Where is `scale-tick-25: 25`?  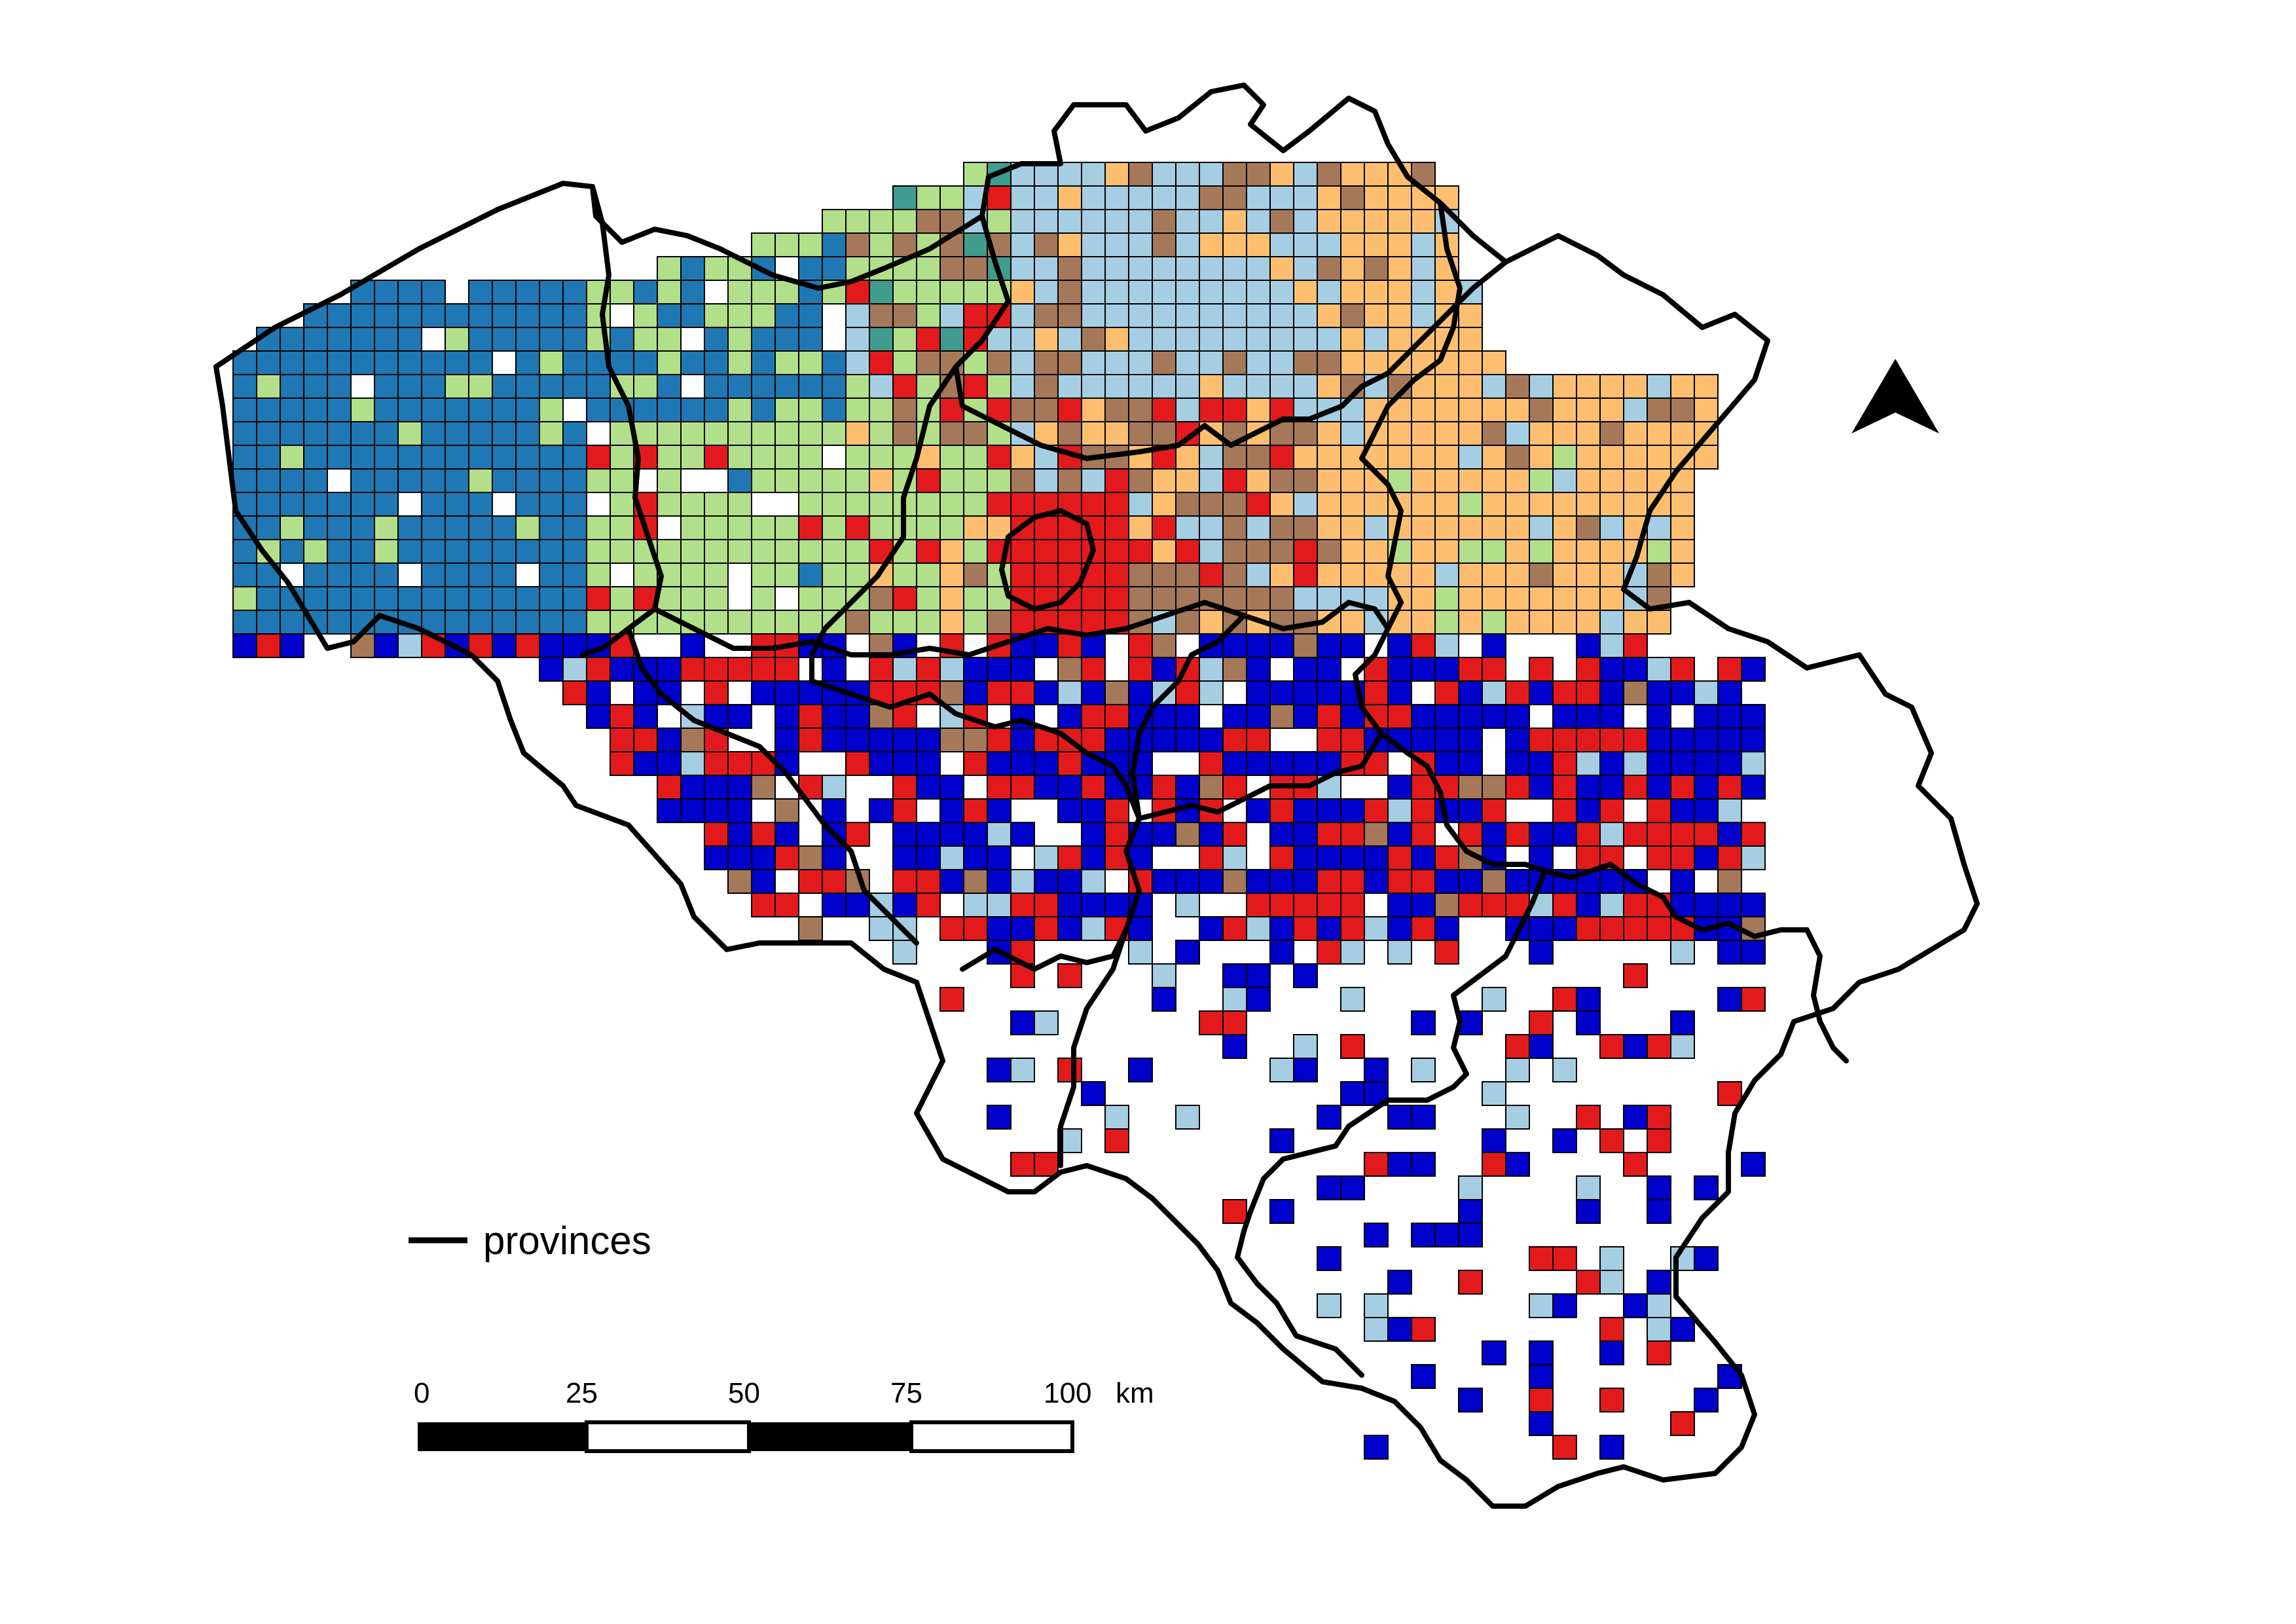 scale-tick-25: 25 is located at coordinates (582, 1393).